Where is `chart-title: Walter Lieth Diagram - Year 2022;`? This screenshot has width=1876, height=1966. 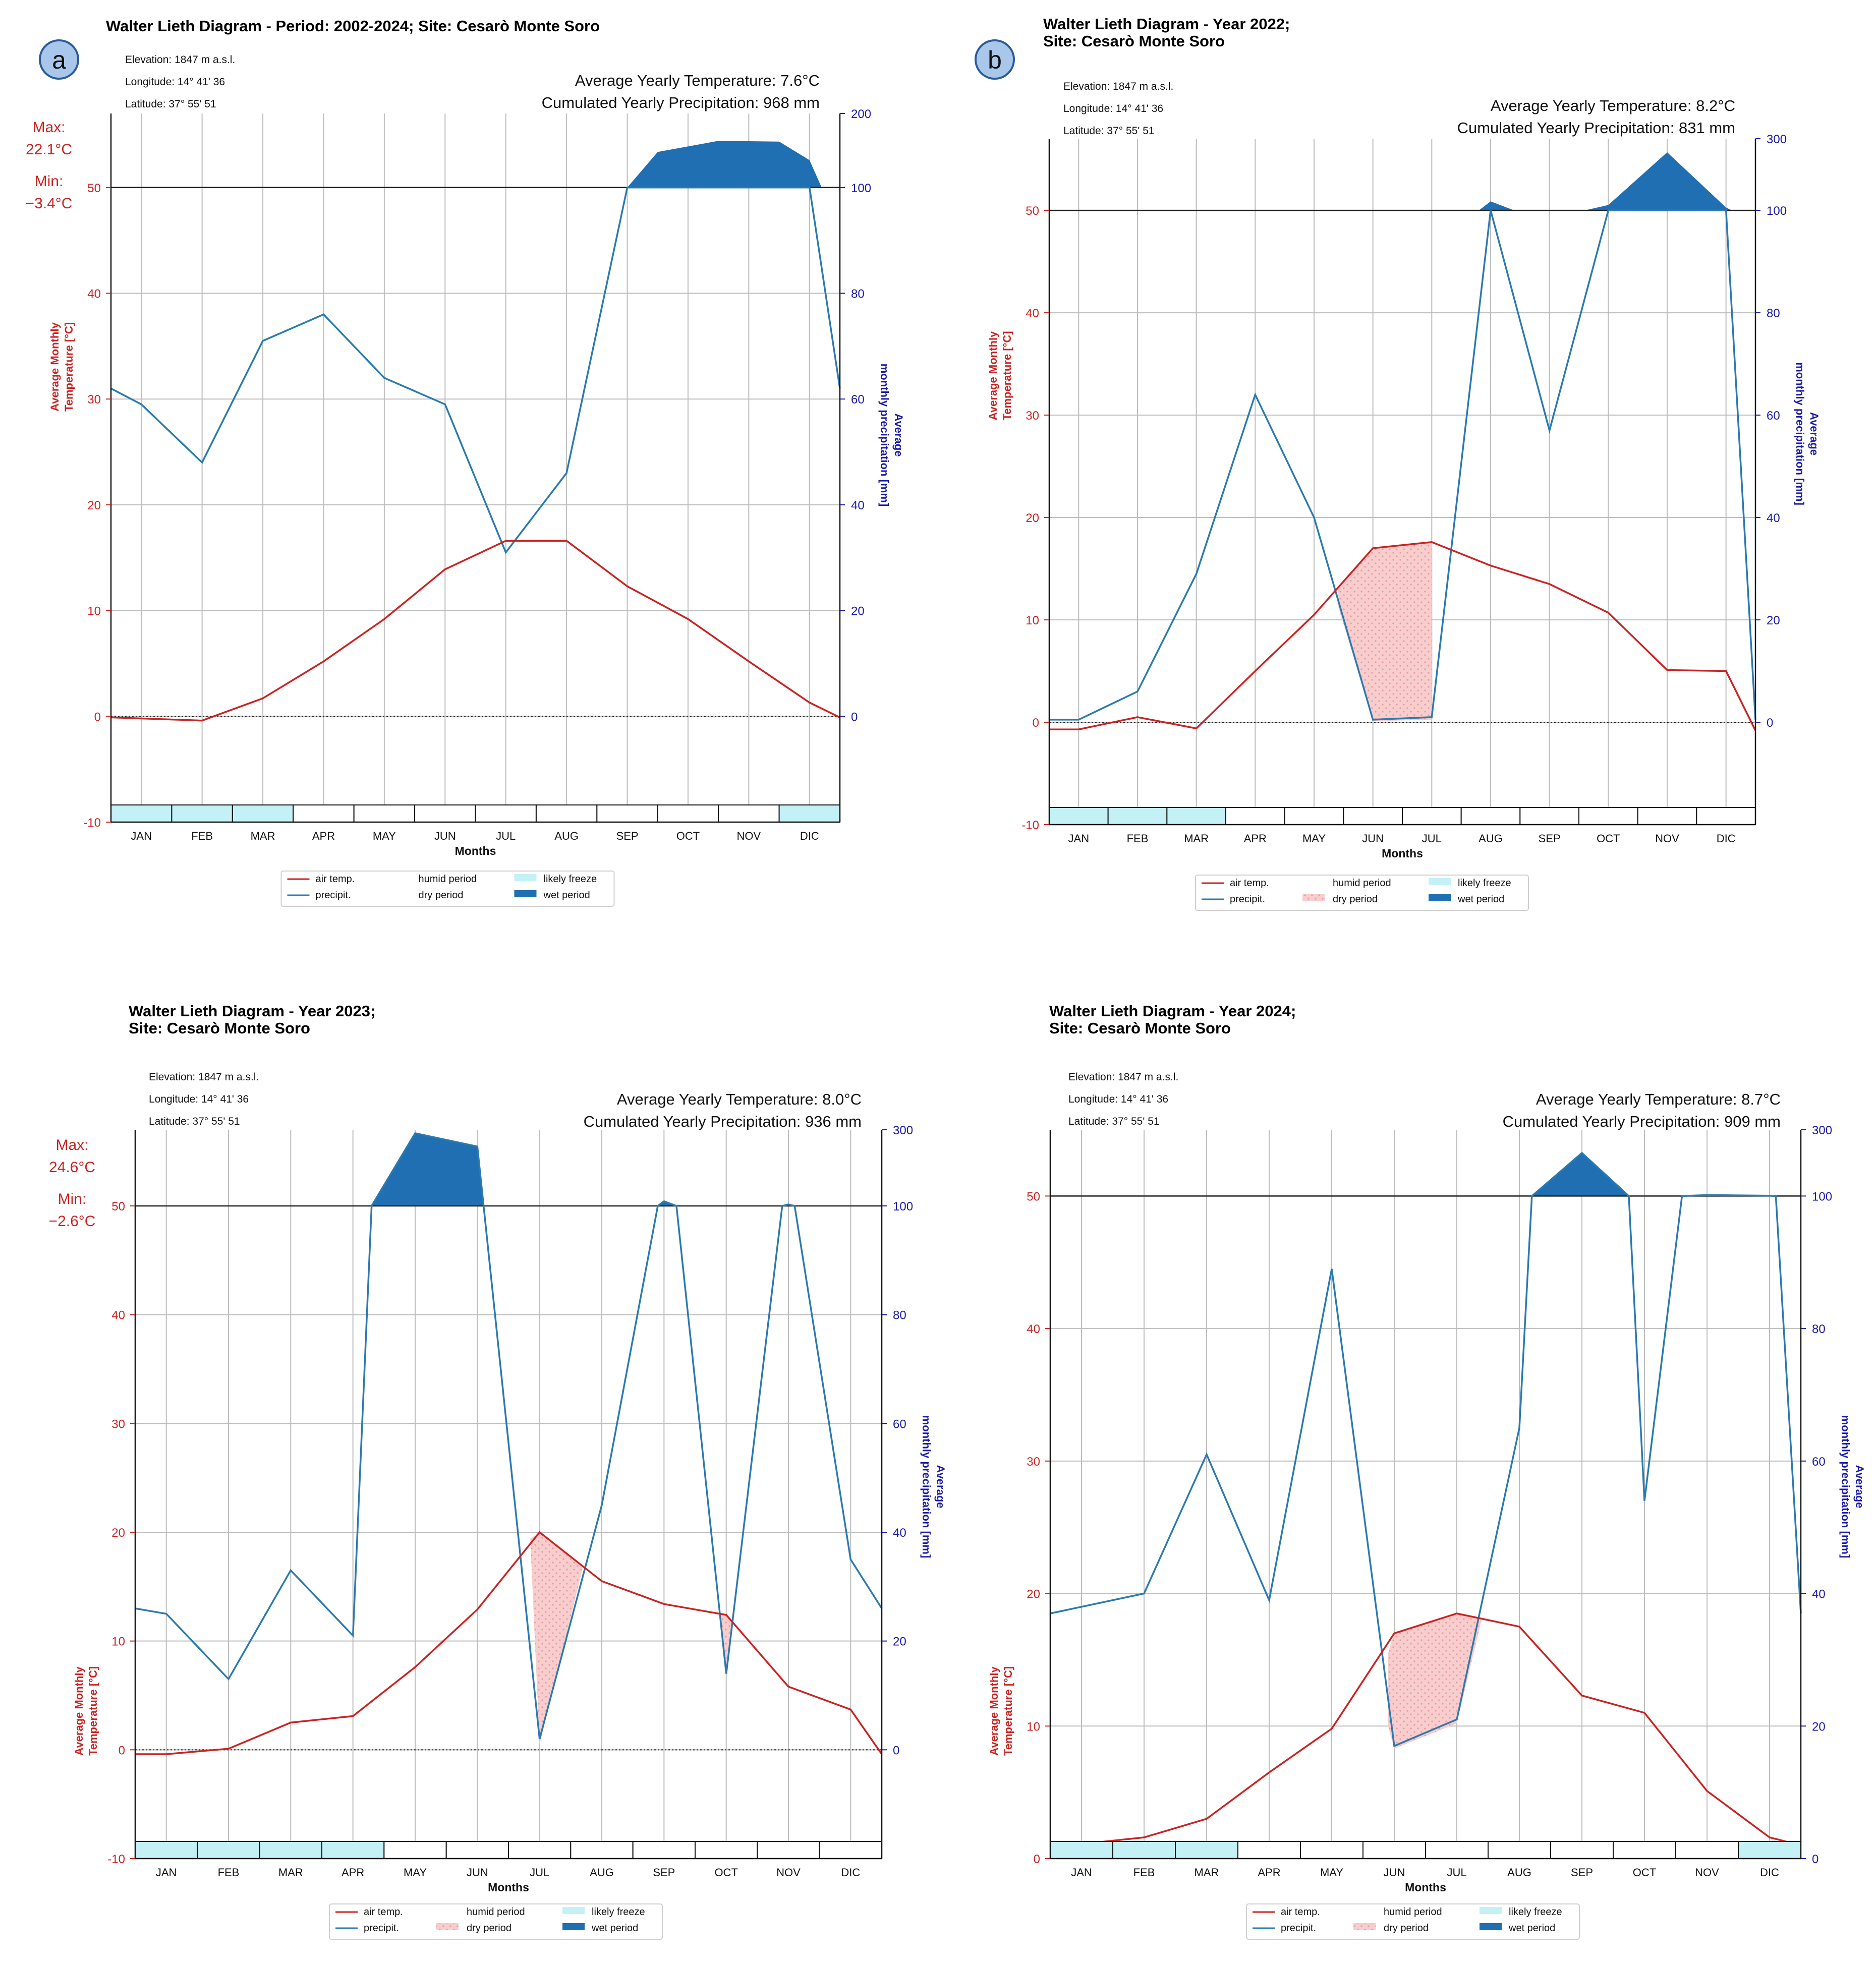 chart-title: Walter Lieth Diagram - Year 2022; is located at coordinates (1166, 24).